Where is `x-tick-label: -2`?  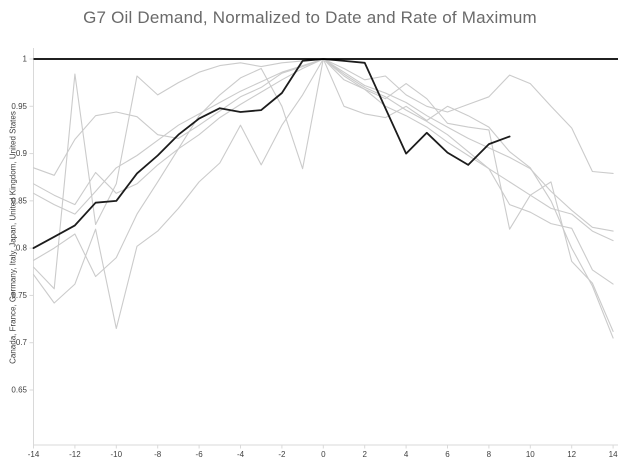 x-tick-label: -2 is located at coordinates (282, 454).